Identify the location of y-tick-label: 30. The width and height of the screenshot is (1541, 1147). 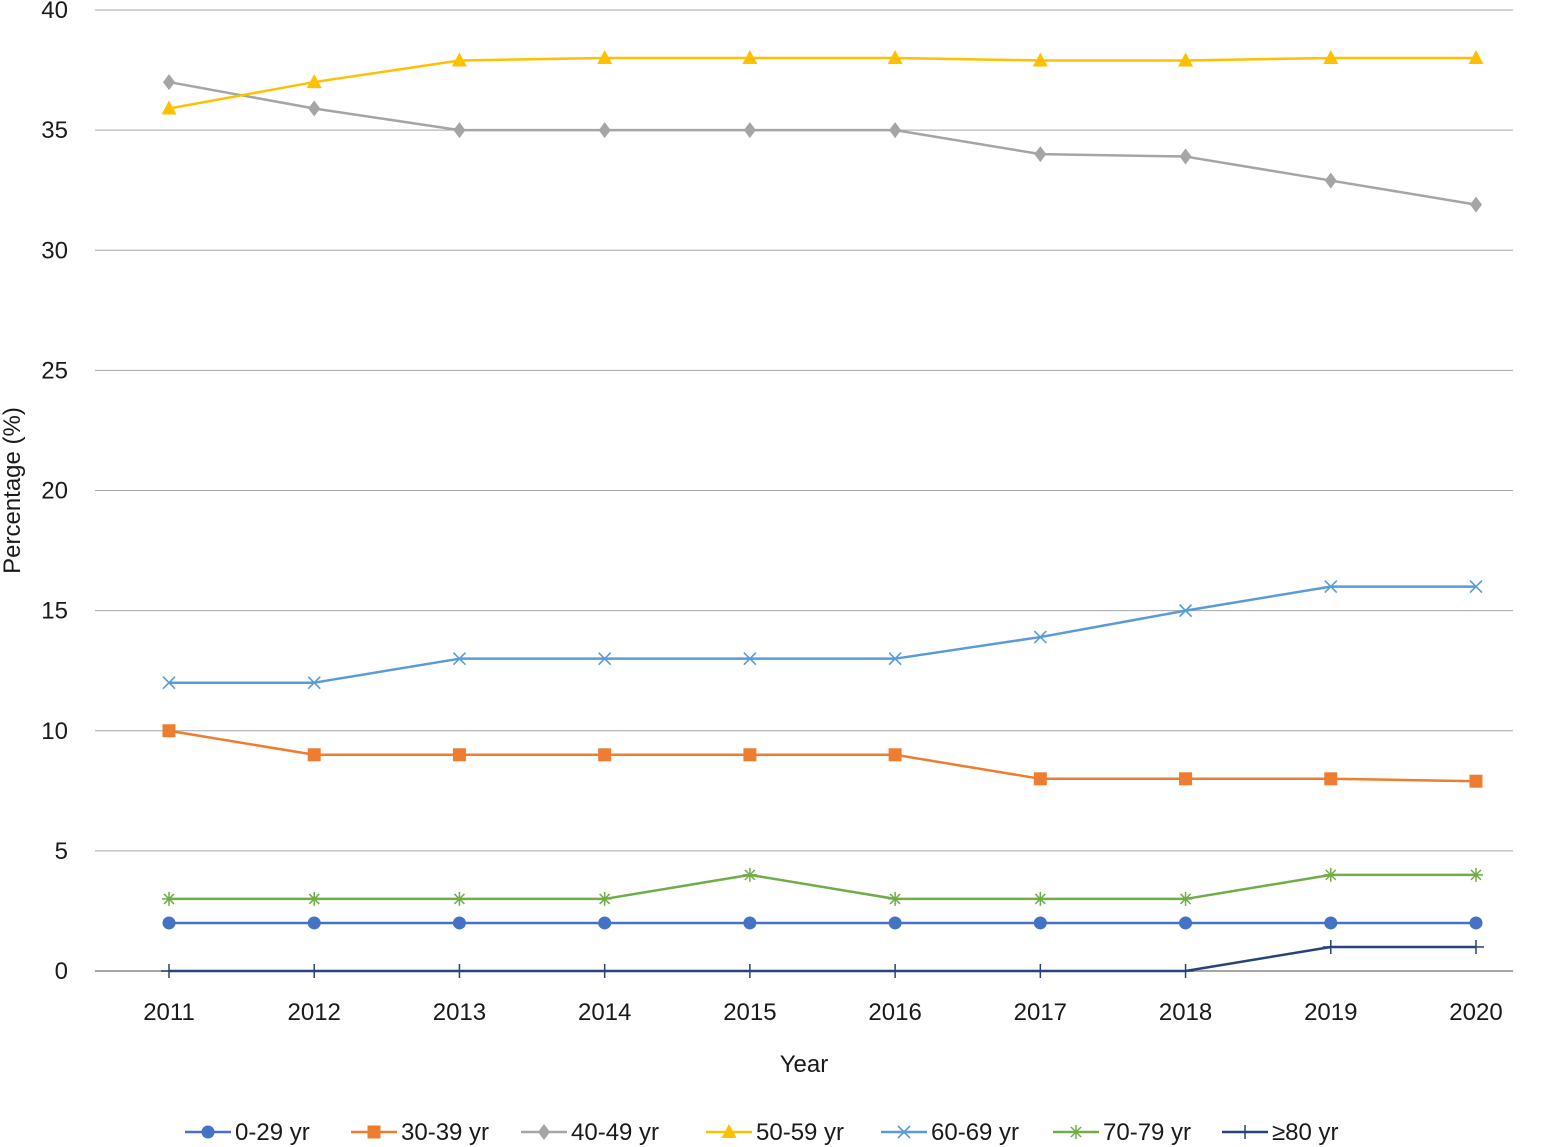
(54, 250).